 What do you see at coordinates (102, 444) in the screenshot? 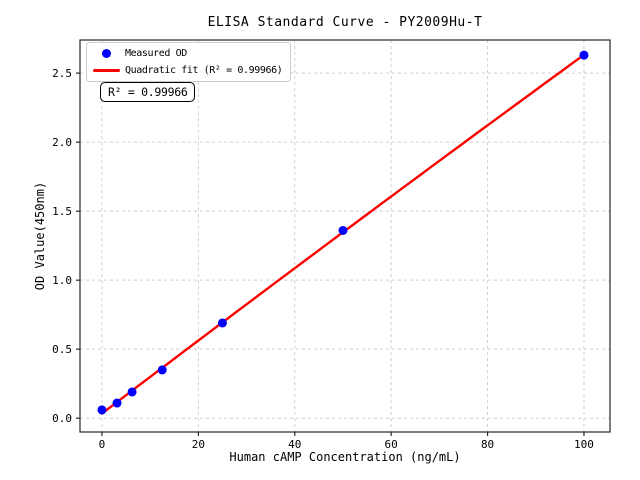
I see `svg-text: 0` at bounding box center [102, 444].